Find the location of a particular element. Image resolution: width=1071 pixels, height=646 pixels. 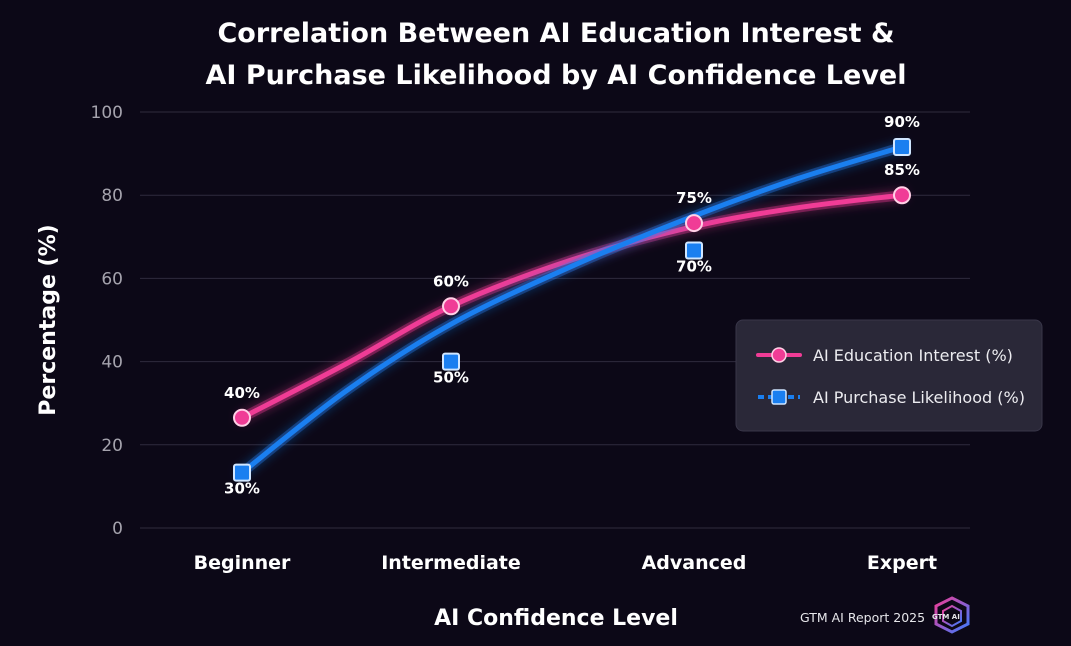

data-label-education-expert: 85% is located at coordinates (902, 170).